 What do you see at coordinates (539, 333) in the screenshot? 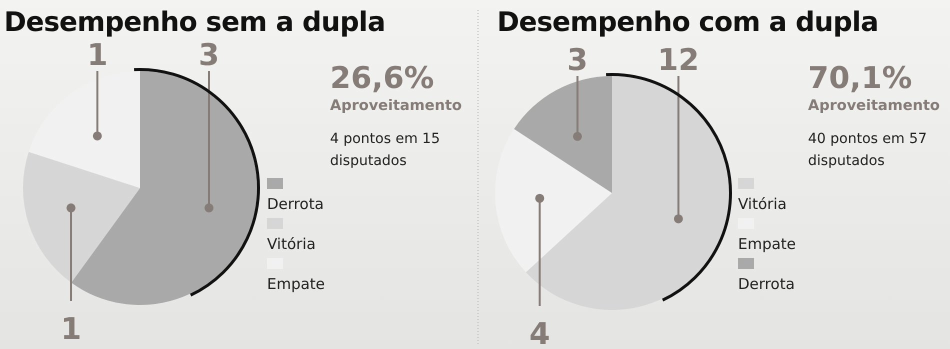
I see `data-label: 4` at bounding box center [539, 333].